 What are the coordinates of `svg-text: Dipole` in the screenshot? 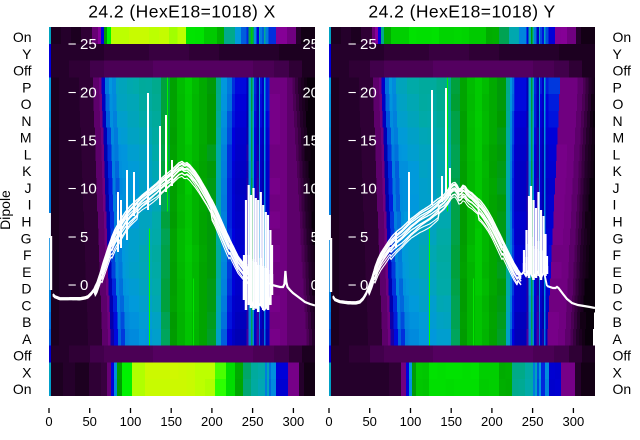 It's located at (6, 210).